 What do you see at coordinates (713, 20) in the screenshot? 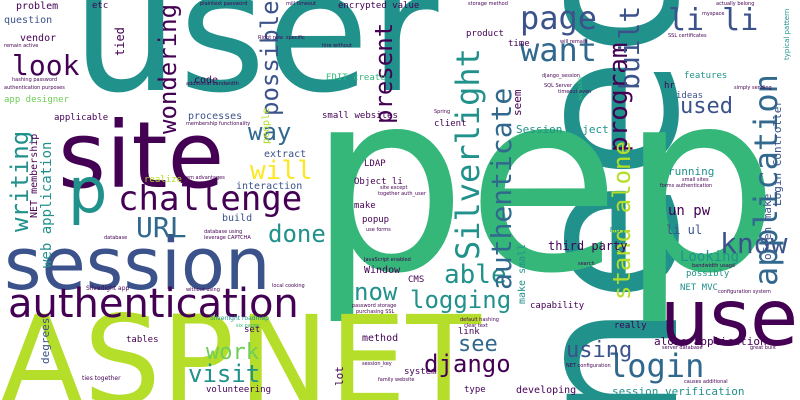
I see `word-li-li: li li` at bounding box center [713, 20].